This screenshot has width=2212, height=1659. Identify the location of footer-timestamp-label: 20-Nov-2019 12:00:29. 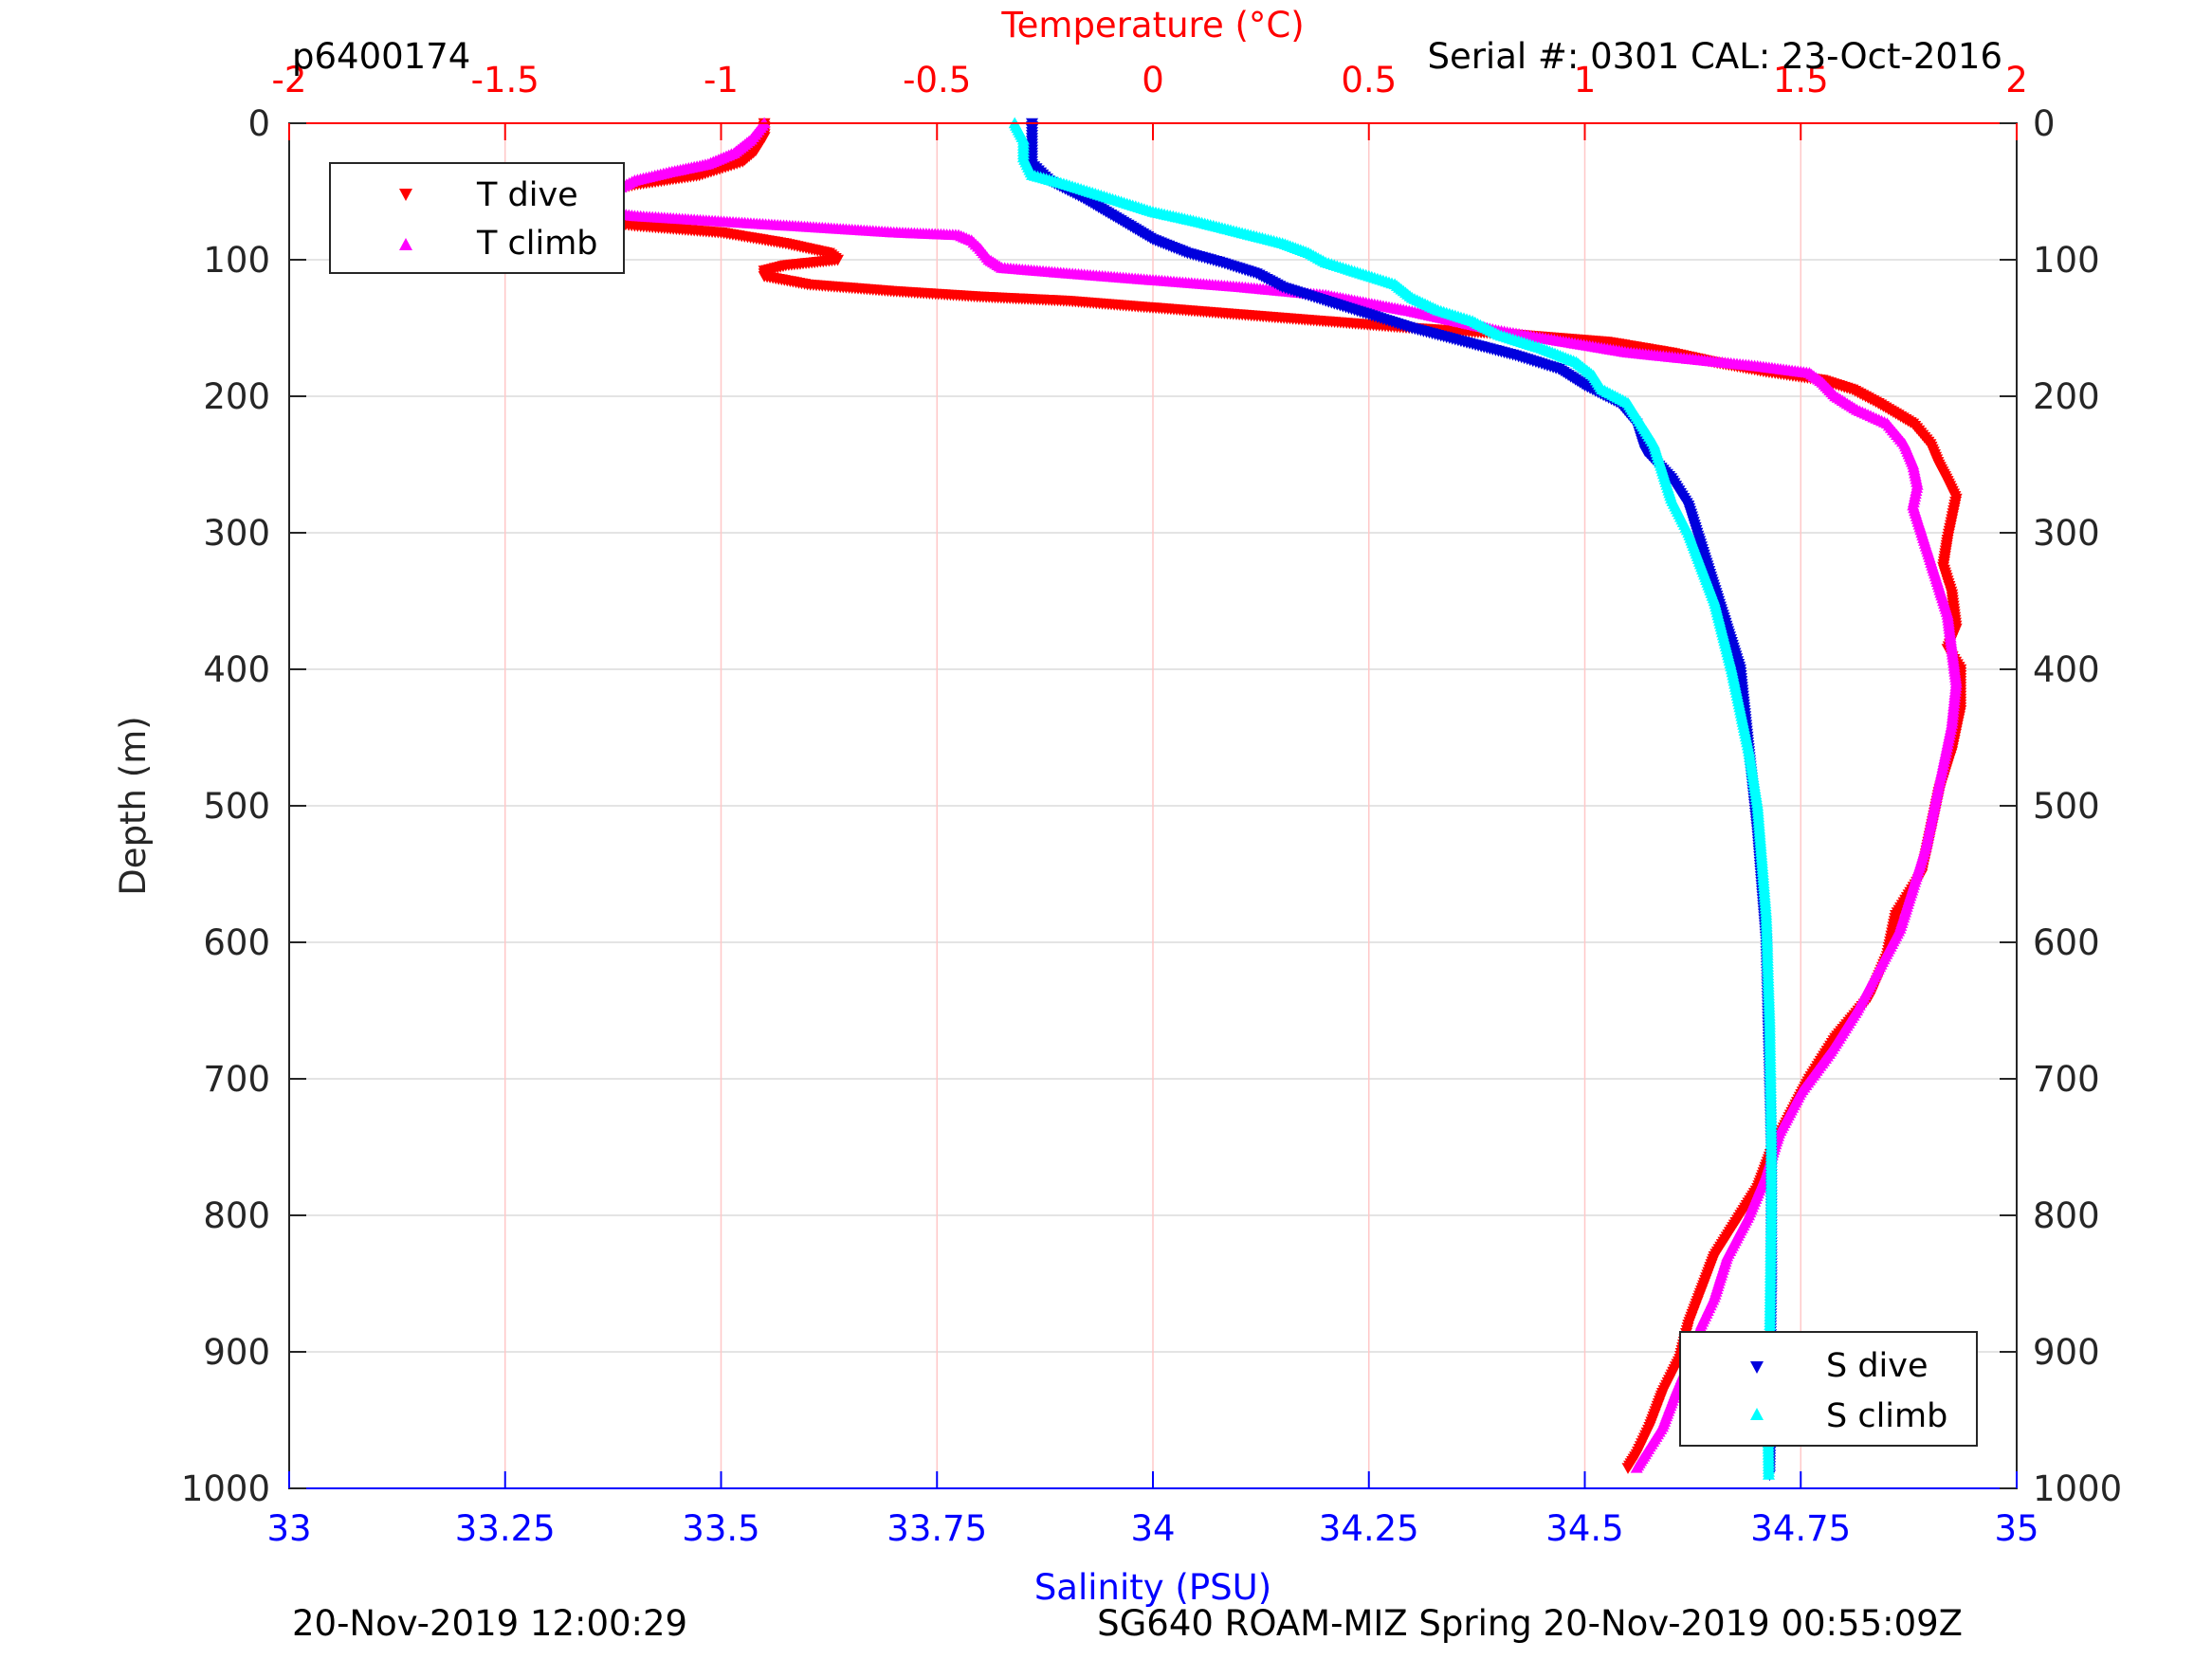
(489, 1623).